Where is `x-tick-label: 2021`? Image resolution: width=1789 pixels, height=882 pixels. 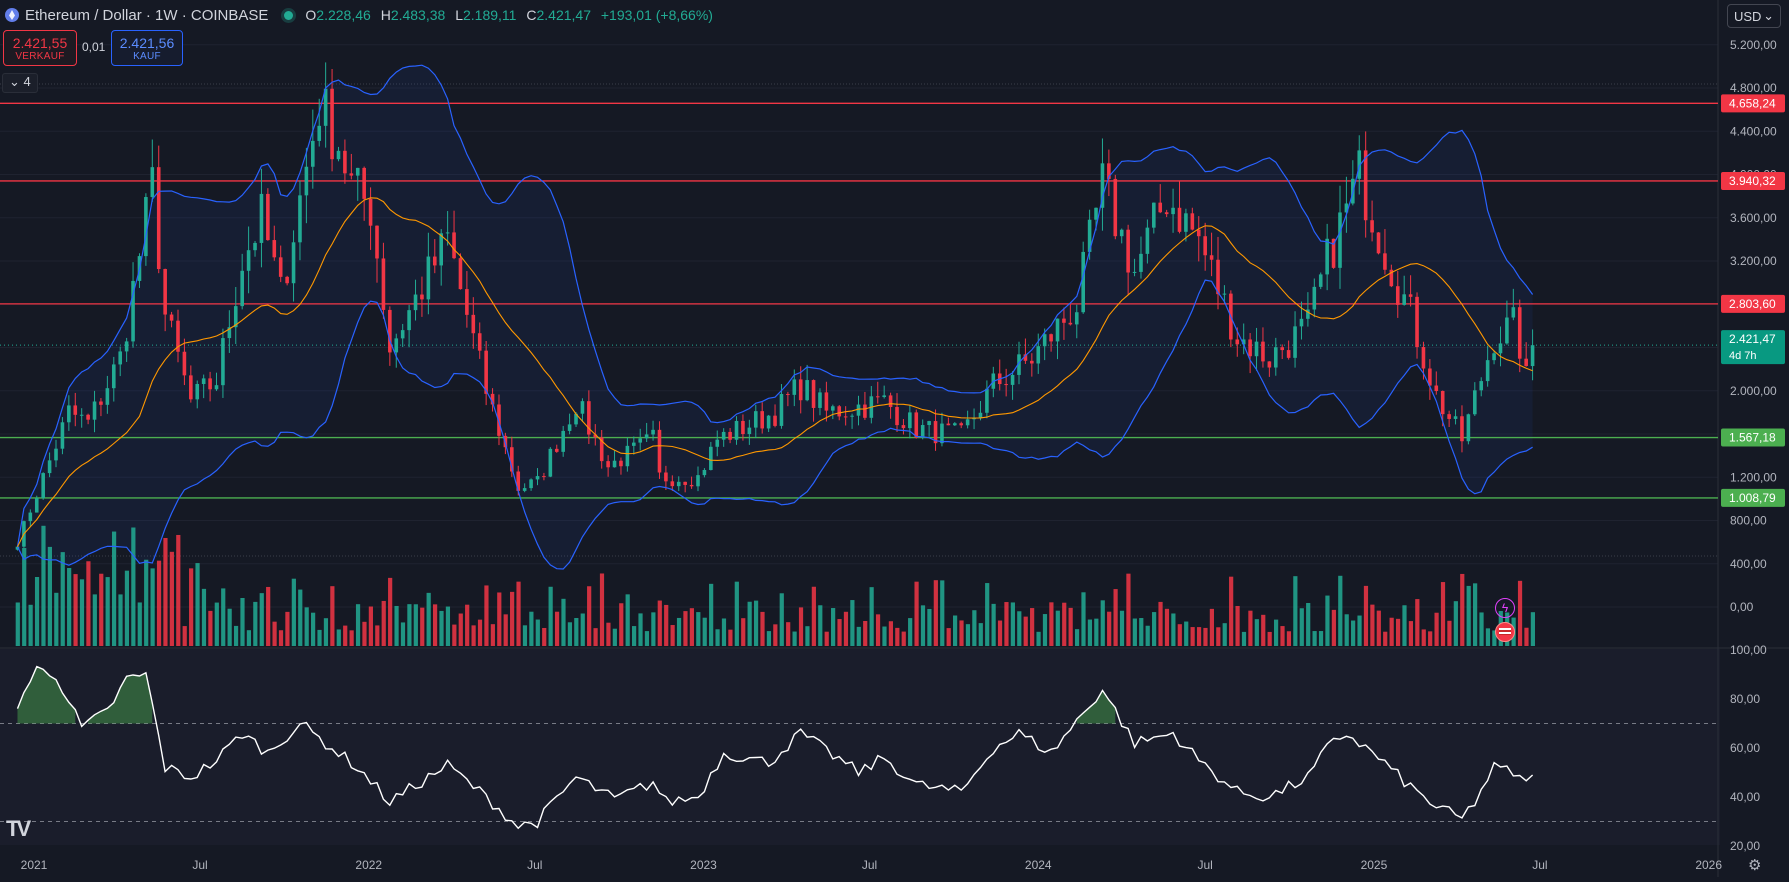 x-tick-label: 2021 is located at coordinates (34, 865).